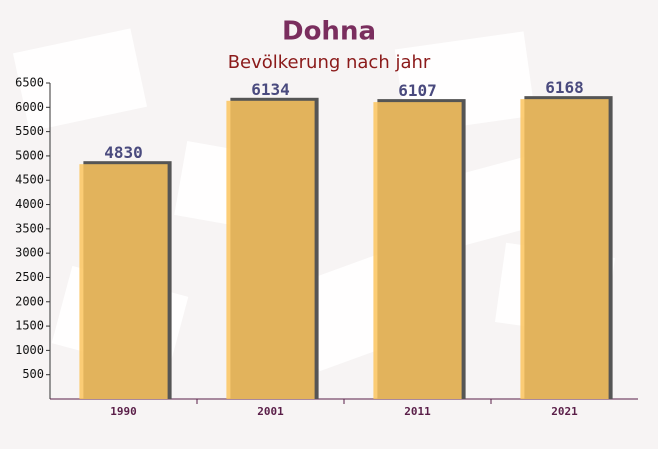  Describe the element at coordinates (329, 32) in the screenshot. I see `chart-title: Dohna` at that location.